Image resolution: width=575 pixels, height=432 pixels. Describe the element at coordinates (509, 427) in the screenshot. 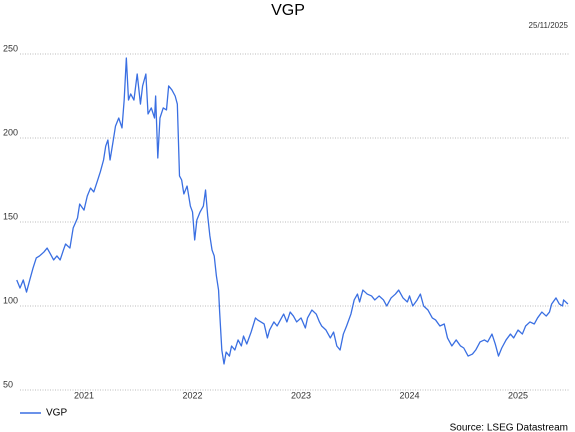

I see `source: Source: LSEG Datastream` at that location.